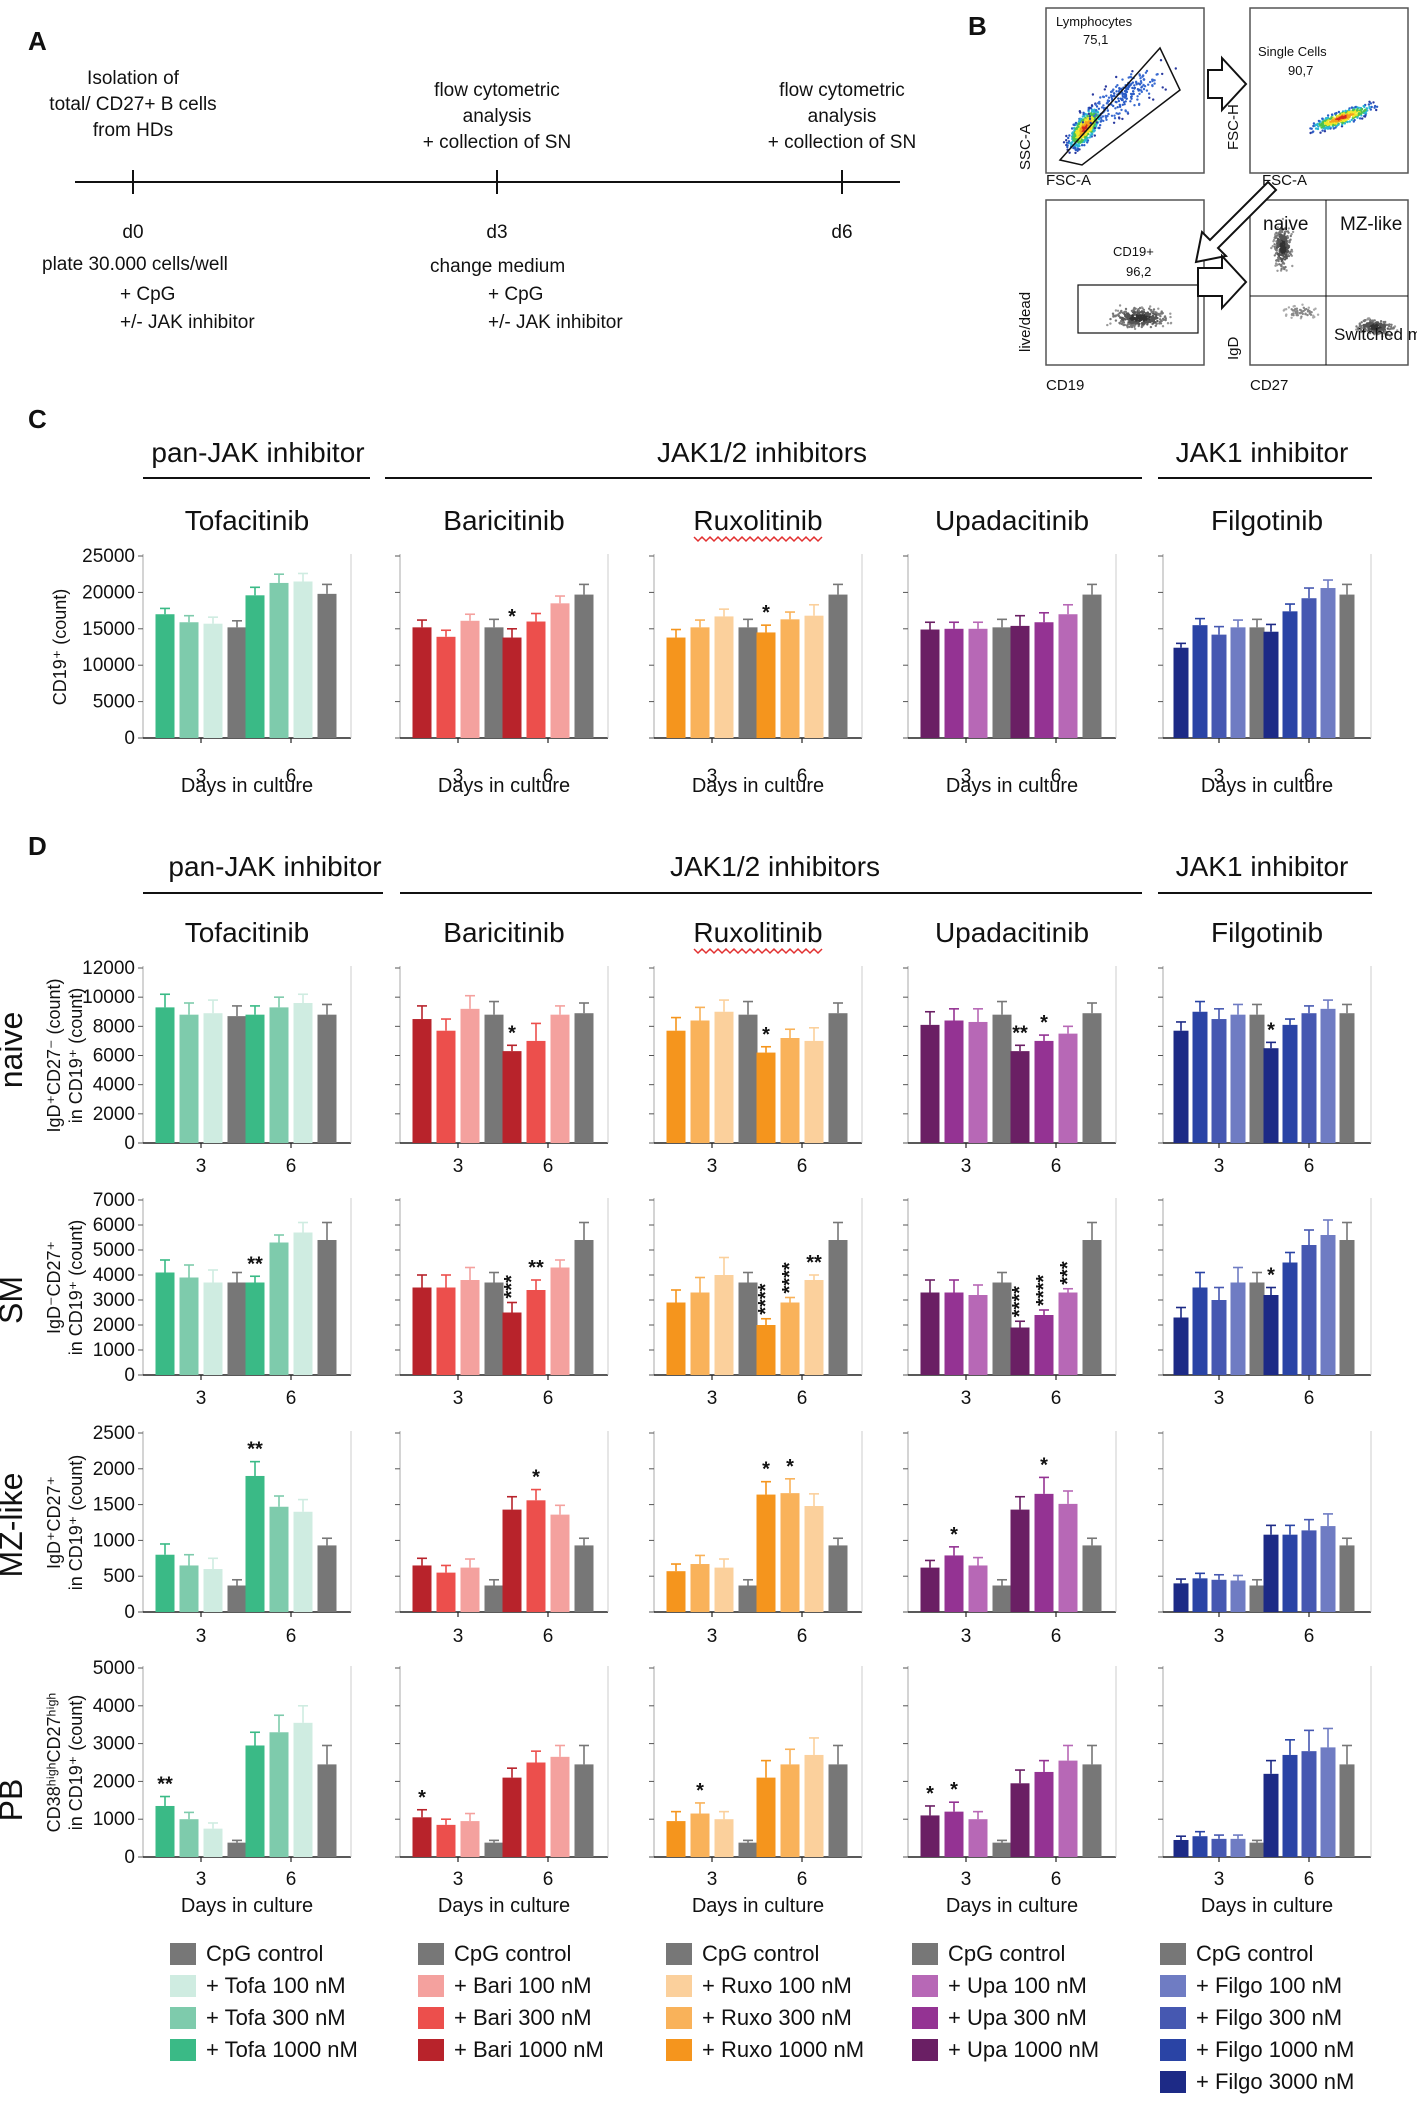 This screenshot has height=2110, width=1417. Describe the element at coordinates (1284, 180) in the screenshot. I see `x-axis-label: FSC-A` at that location.